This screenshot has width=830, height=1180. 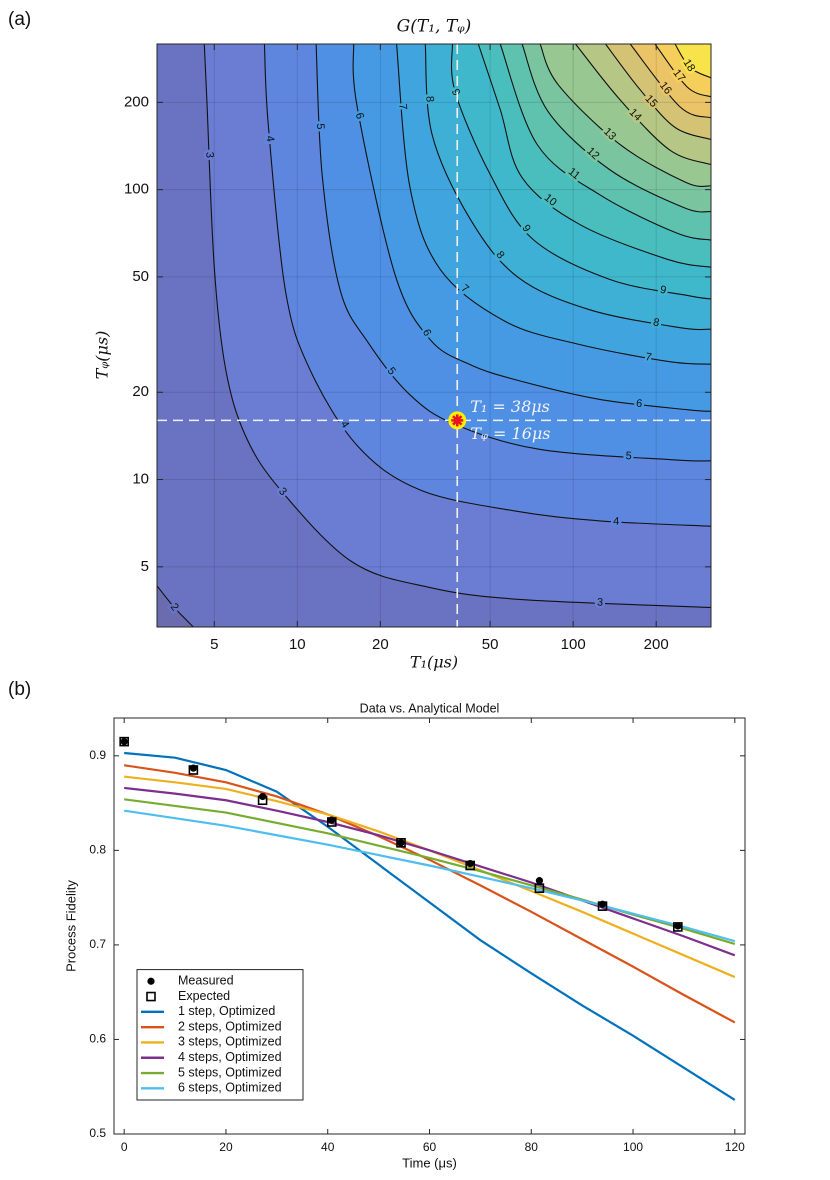 I want to click on highlight-star, so click(x=457, y=420).